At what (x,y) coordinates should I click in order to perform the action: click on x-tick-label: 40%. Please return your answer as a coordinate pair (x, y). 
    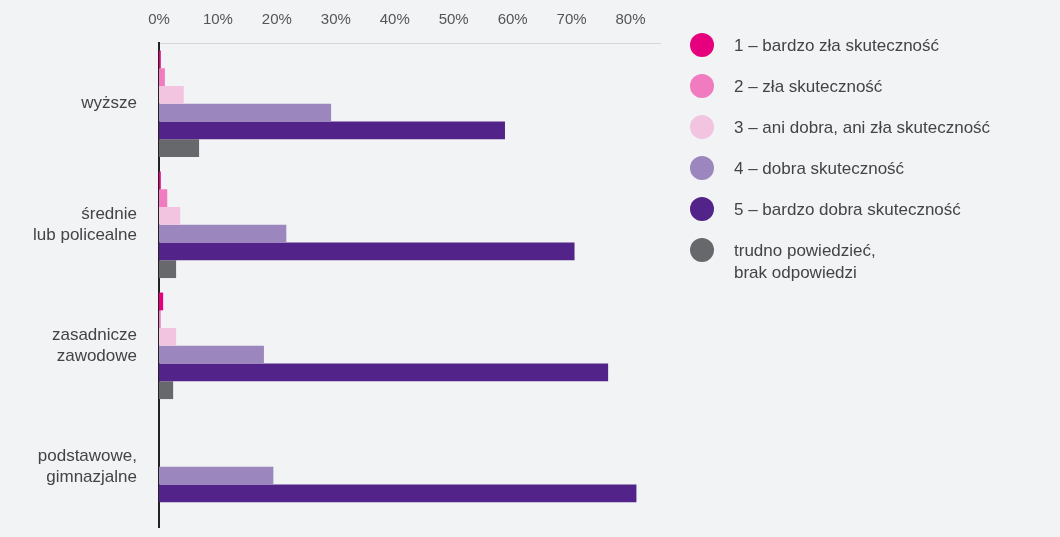
    Looking at the image, I should click on (394, 19).